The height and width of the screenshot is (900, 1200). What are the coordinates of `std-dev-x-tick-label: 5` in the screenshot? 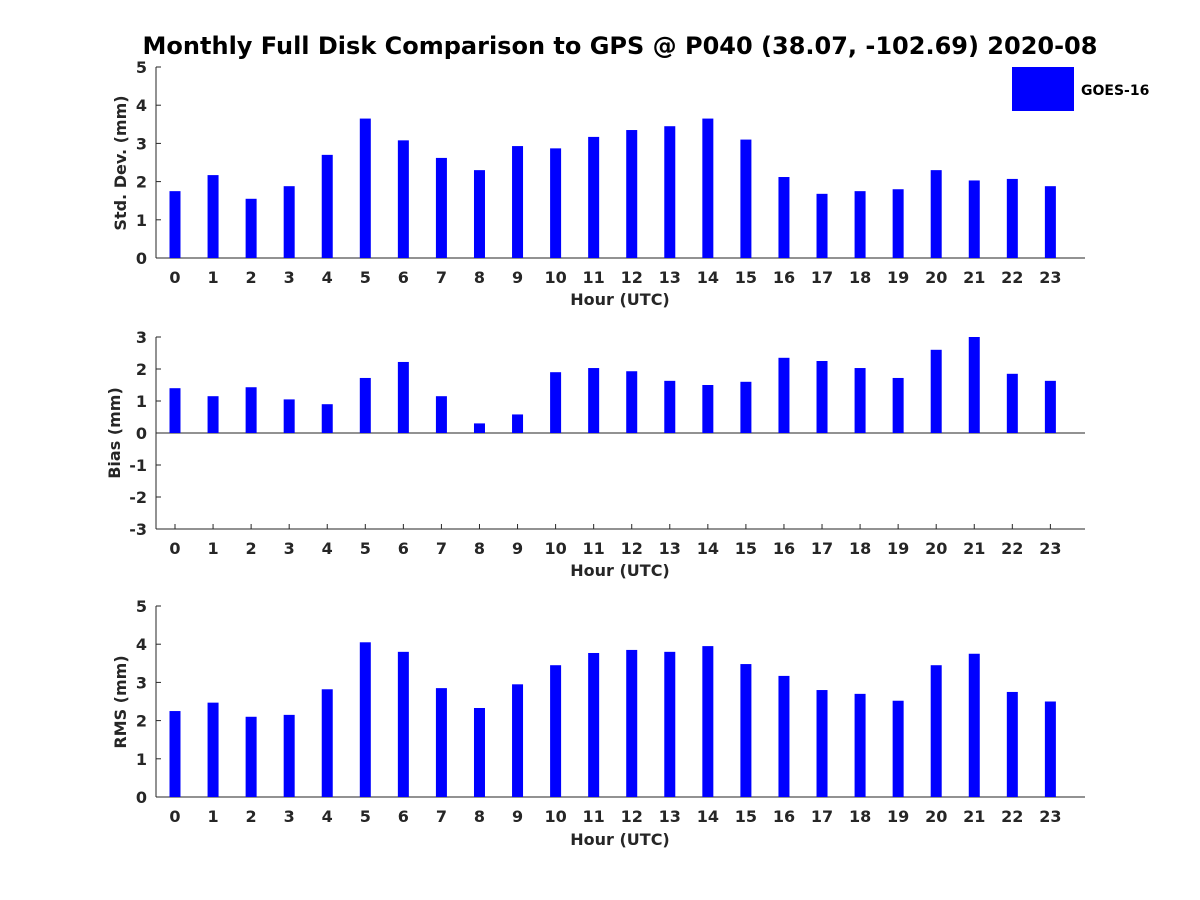 It's located at (365, 277).